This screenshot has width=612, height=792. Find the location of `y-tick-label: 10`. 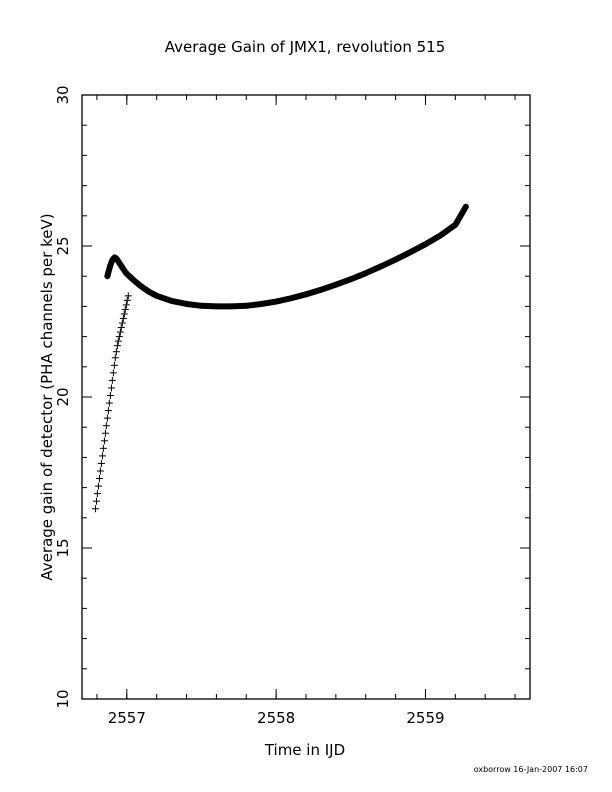

y-tick-label: 10 is located at coordinates (63, 698).